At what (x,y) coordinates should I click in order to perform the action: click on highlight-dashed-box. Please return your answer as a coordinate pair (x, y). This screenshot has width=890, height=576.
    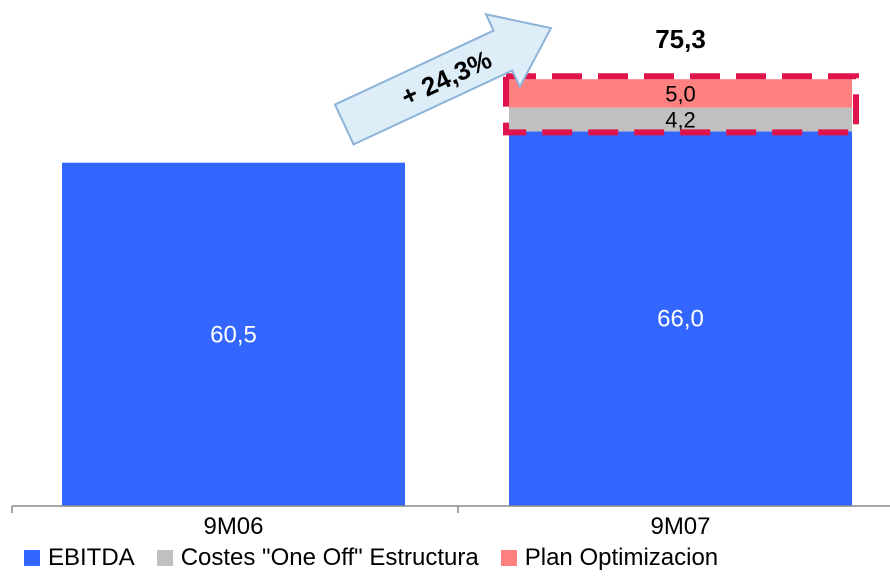
    Looking at the image, I should click on (681, 104).